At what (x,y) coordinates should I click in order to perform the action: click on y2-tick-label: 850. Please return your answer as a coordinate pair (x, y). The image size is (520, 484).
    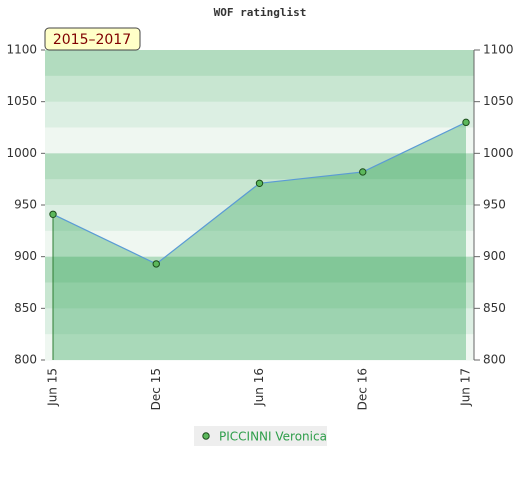
    Looking at the image, I should click on (494, 308).